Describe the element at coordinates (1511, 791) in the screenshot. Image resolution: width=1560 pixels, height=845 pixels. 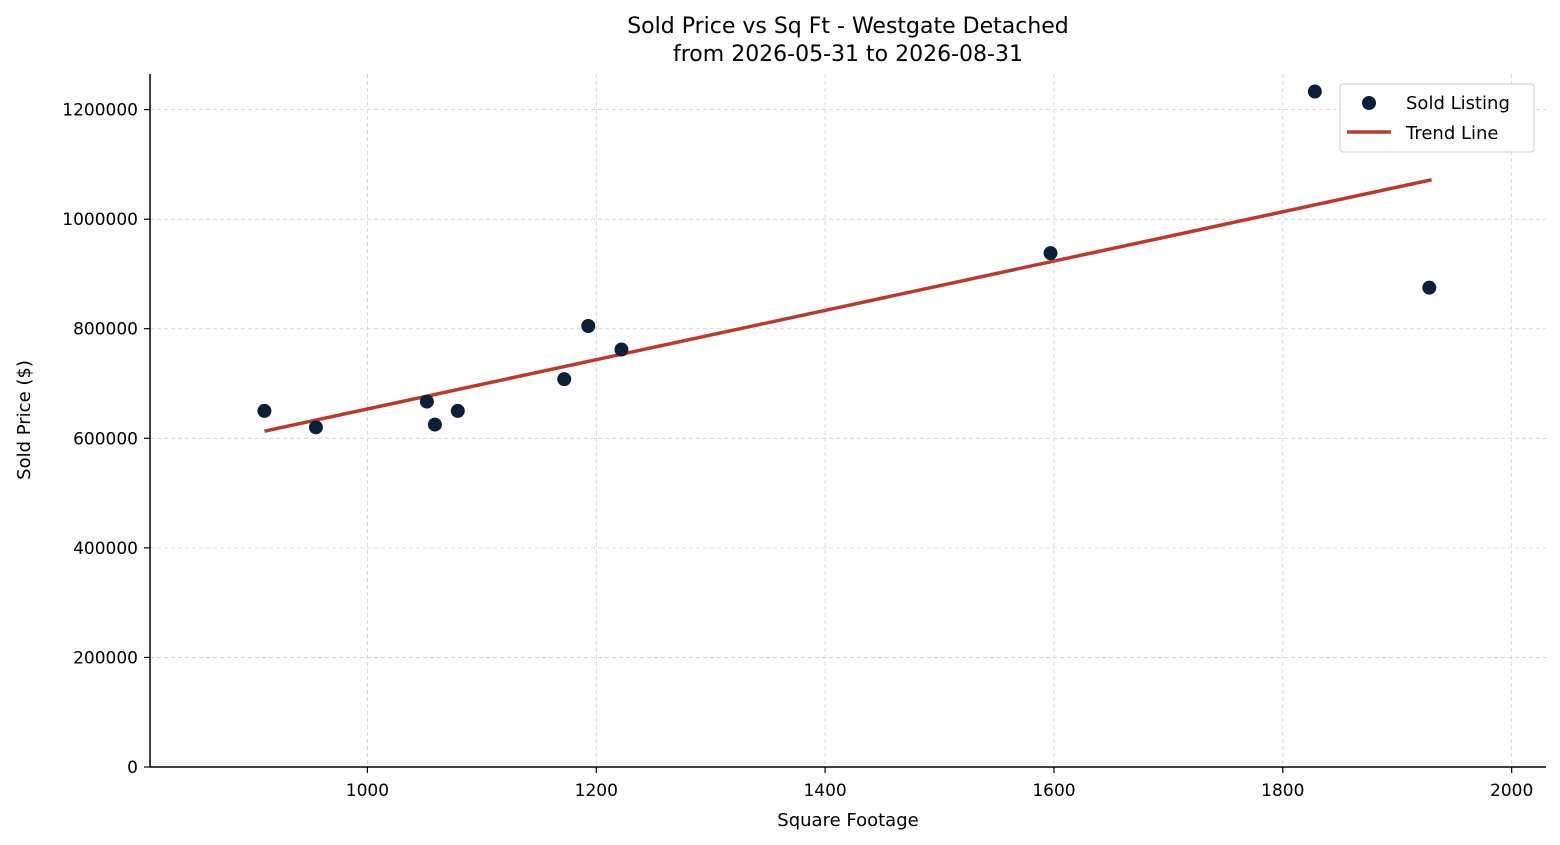
I see `x-tick-label-5: 2000` at that location.